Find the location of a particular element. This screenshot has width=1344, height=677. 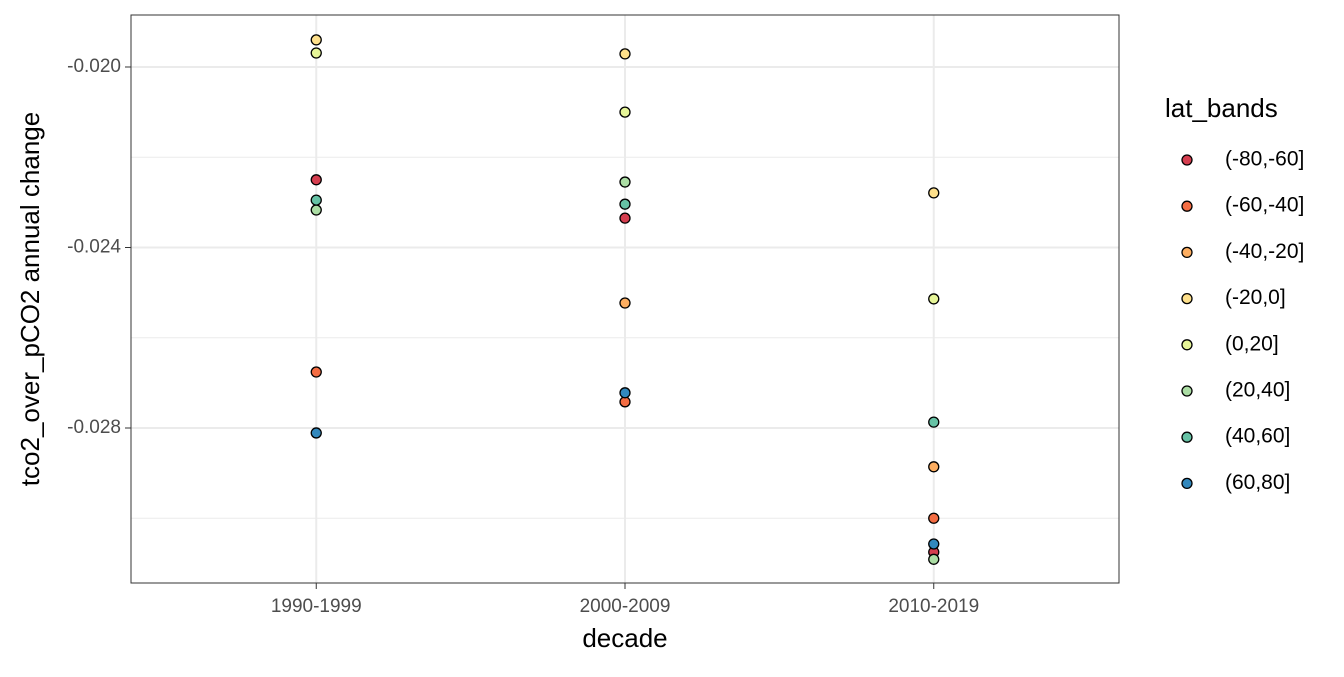

x-tick-label: 2010-2019 is located at coordinates (933, 606).